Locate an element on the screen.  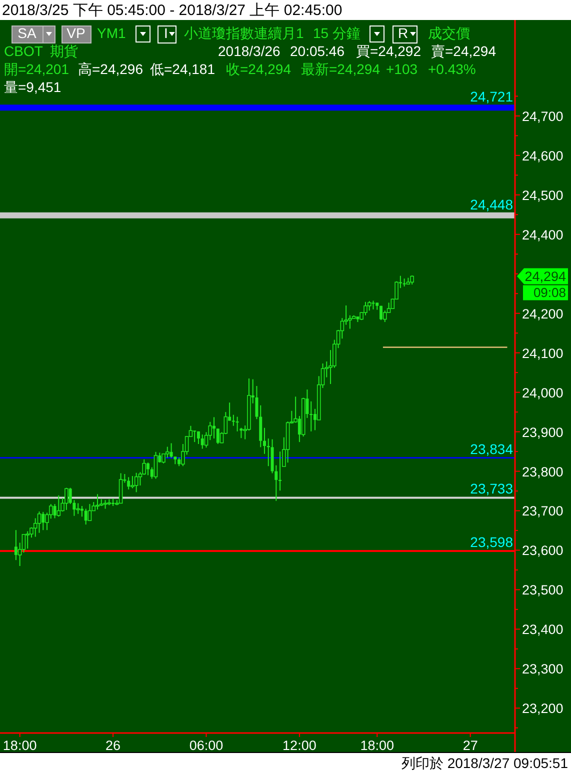
y-tick-label: 23,800 is located at coordinates (543, 472).